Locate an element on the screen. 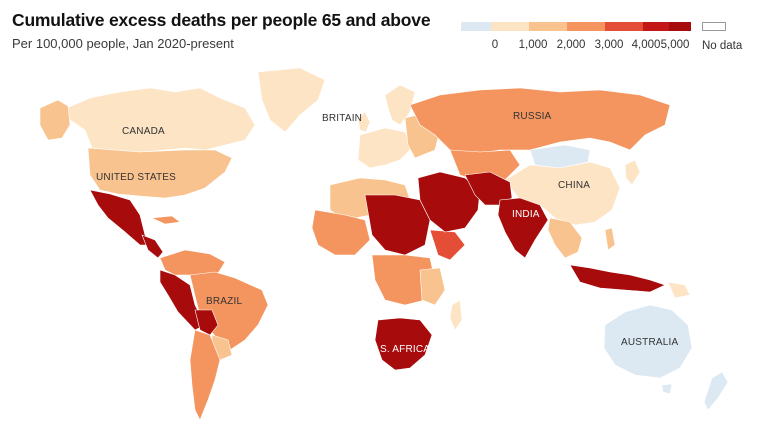 This screenshot has width=765, height=445. western-europe is located at coordinates (385, 148).